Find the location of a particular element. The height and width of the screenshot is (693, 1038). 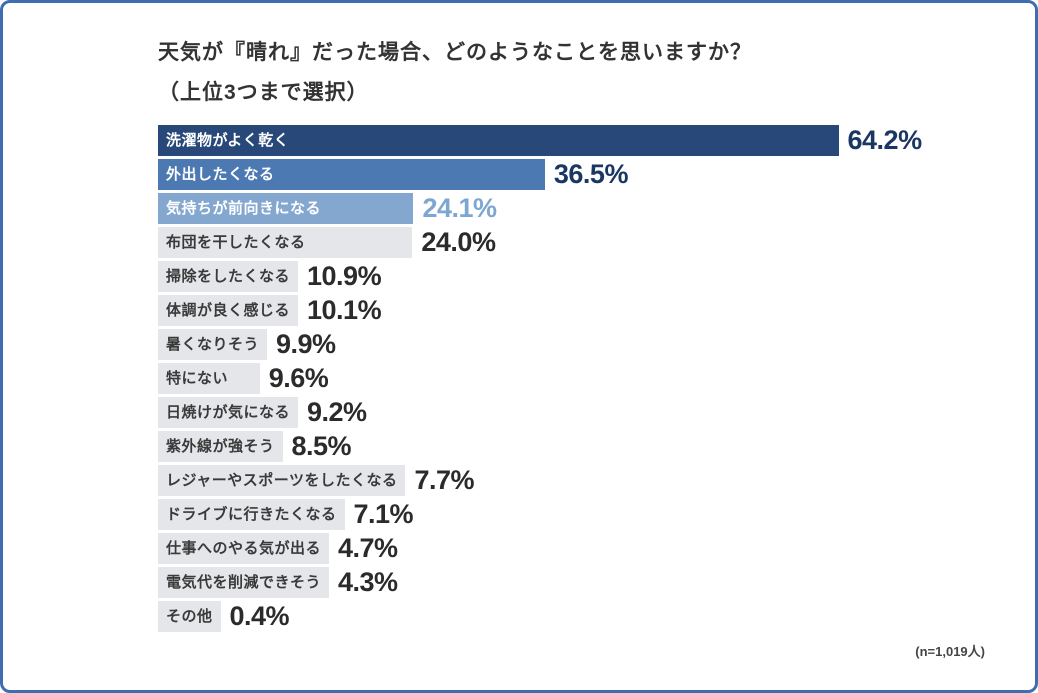

sample-size-note: (n=1,019人) is located at coordinates (950, 651).